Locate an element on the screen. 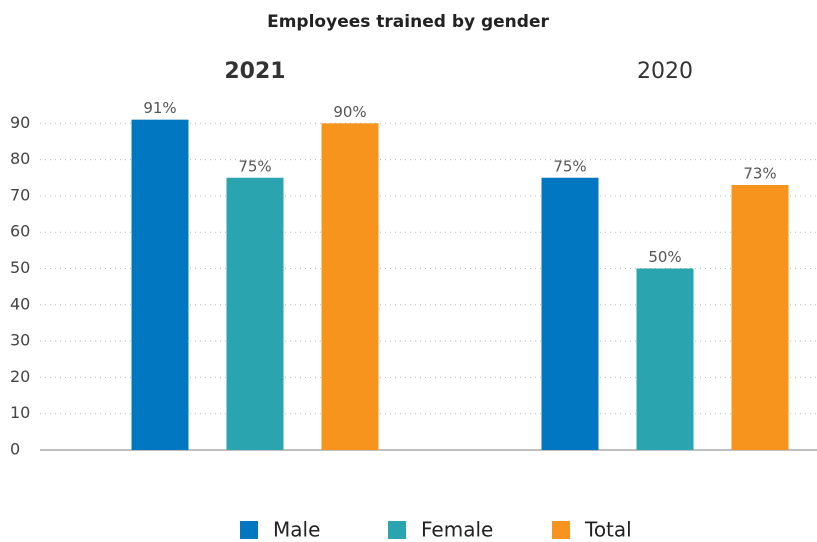  y-tick-label: 30 is located at coordinates (20, 340).